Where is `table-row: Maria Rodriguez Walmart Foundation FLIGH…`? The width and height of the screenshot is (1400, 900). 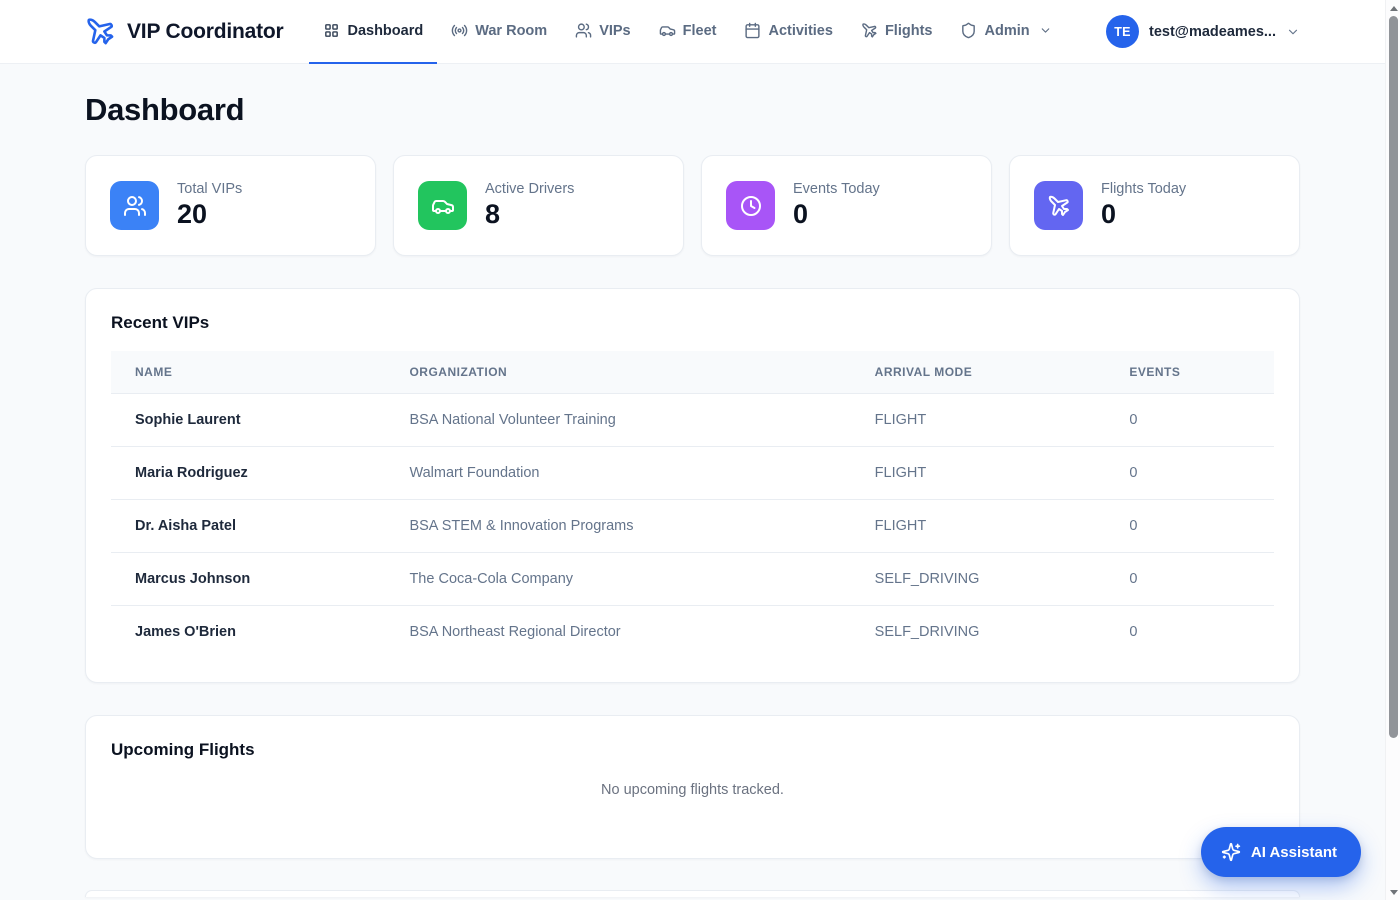 table-row: Maria Rodriguez Walmart Foundation FLIGH… is located at coordinates (692, 473).